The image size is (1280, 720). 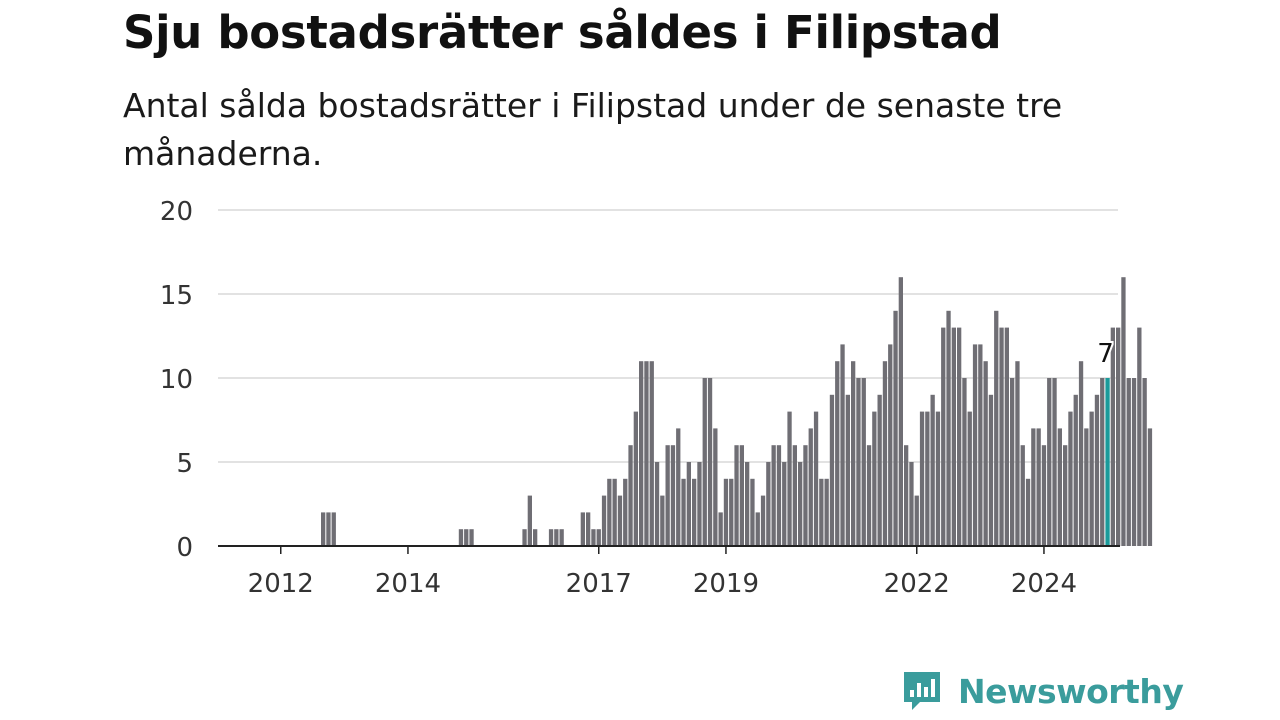 What do you see at coordinates (184, 464) in the screenshot?
I see `y-tick-label: 5` at bounding box center [184, 464].